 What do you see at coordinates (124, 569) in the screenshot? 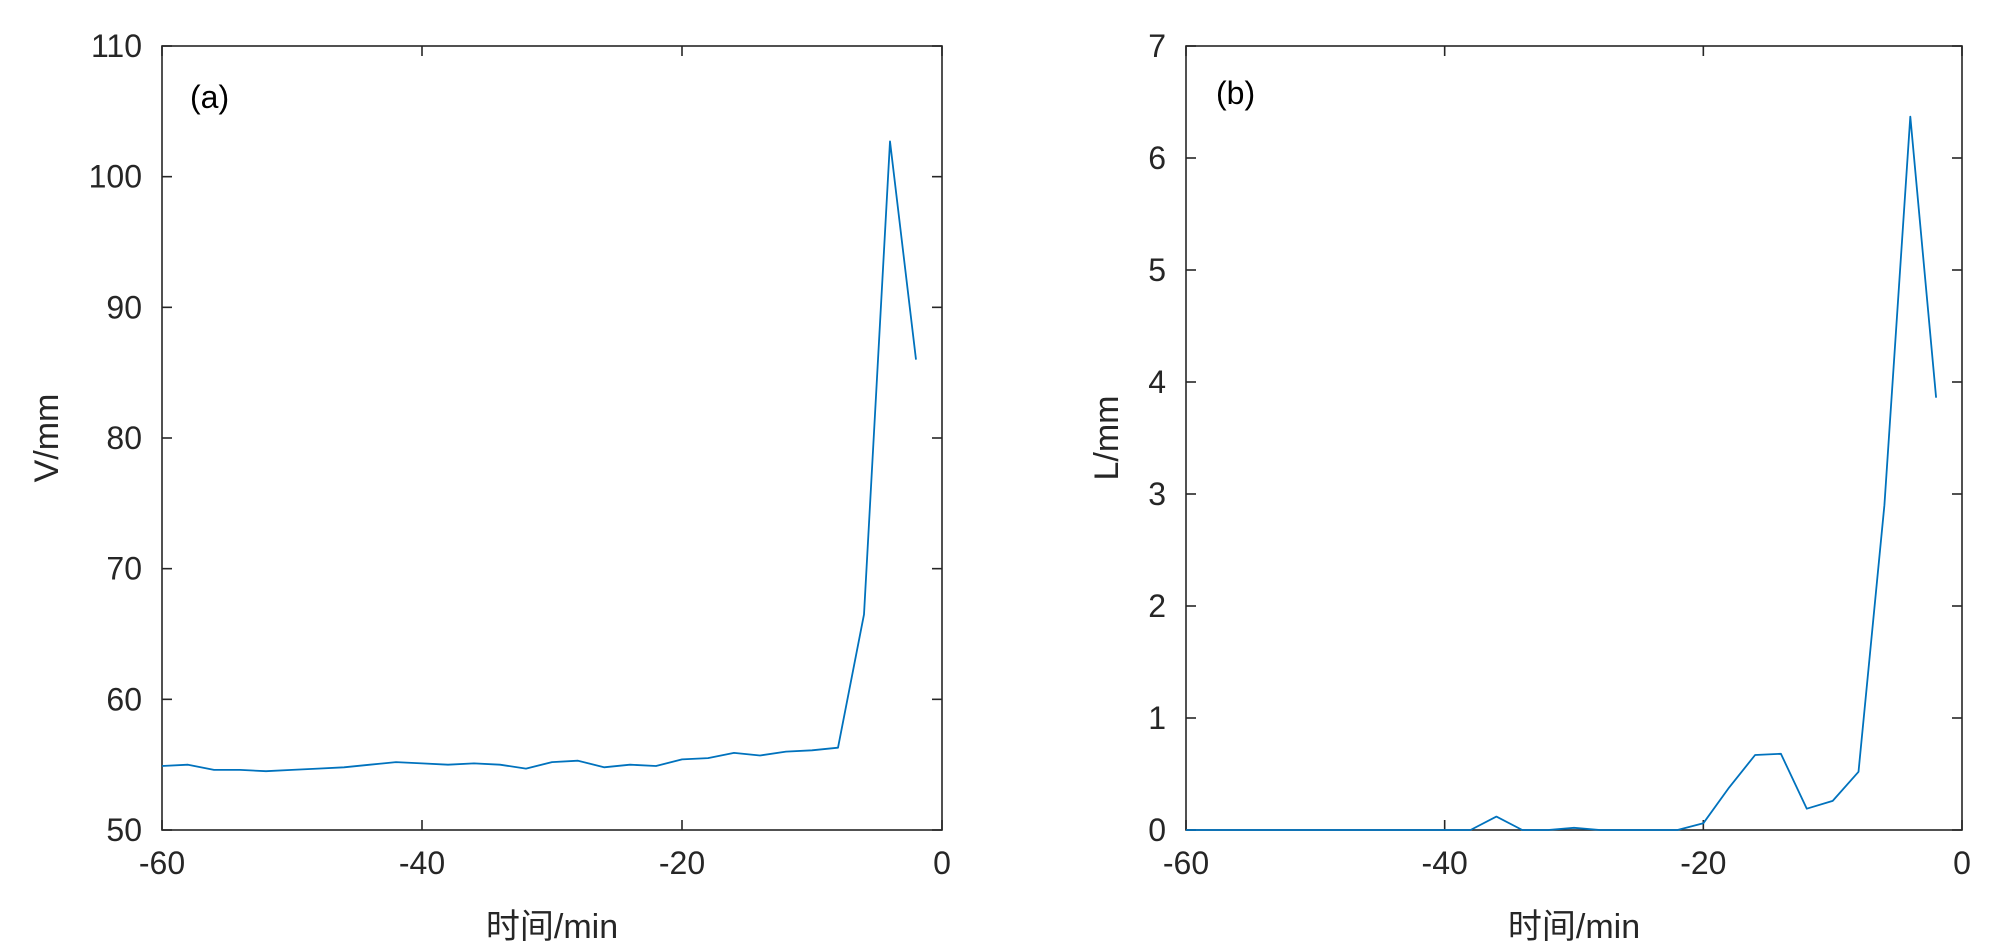
I see `y-tick-label: 70` at bounding box center [124, 569].